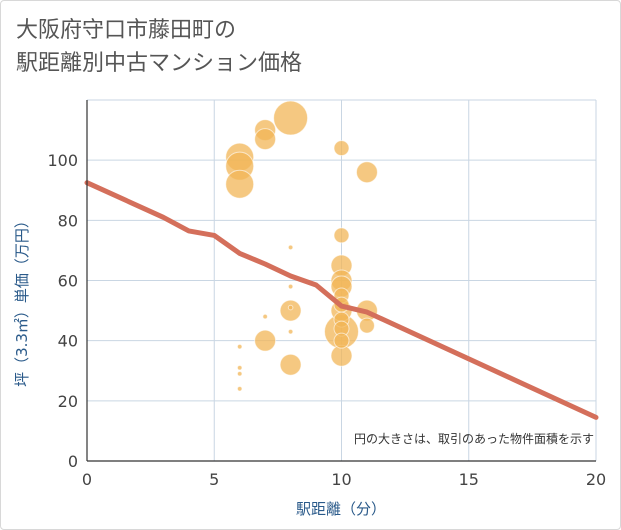 The height and width of the screenshot is (530, 621). Describe the element at coordinates (341, 479) in the screenshot. I see `x-tick-label: 10` at that location.